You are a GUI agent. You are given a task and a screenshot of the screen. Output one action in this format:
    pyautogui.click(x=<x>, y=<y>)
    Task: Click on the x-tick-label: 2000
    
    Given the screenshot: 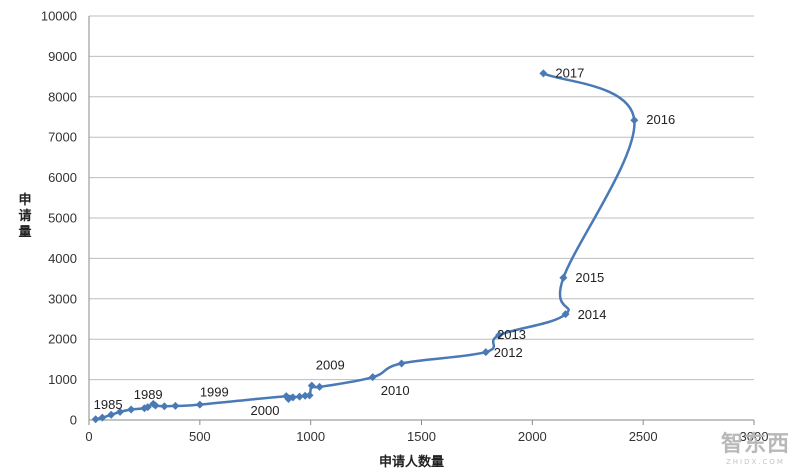 What is the action you would take?
    pyautogui.click(x=532, y=436)
    